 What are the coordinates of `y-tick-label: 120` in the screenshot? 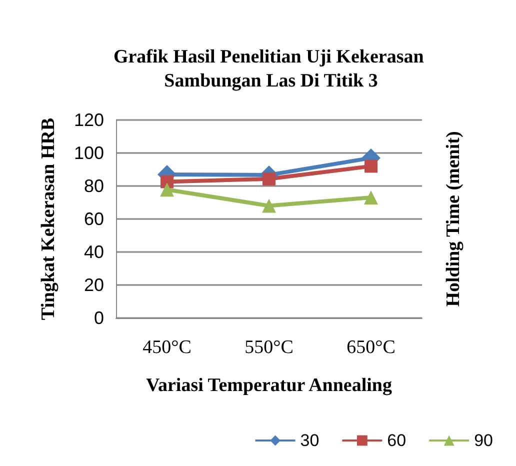 It's located at (89, 120).